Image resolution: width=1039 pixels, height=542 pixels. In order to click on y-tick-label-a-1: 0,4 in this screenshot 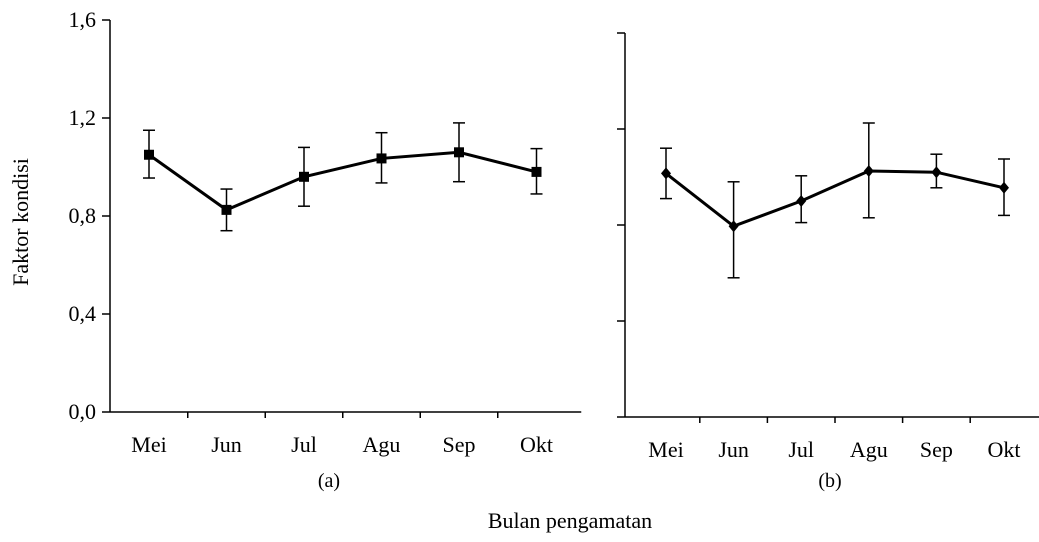, I will do `click(83, 313)`.